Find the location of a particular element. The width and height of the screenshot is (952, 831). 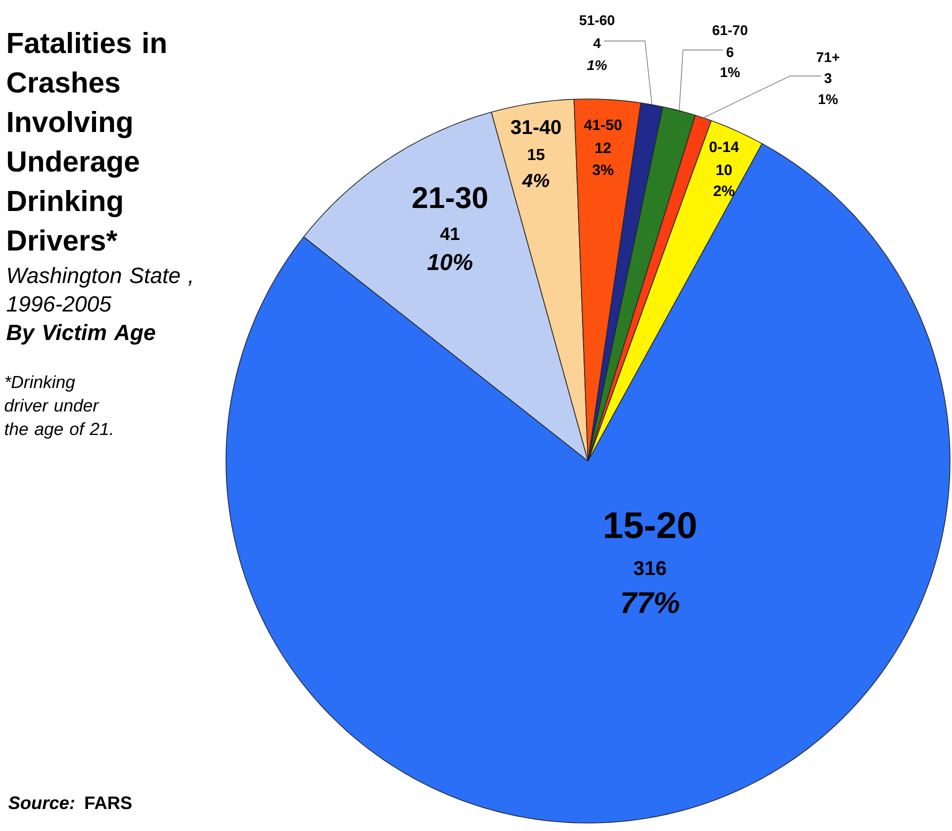

data-label: 12 is located at coordinates (603, 148).